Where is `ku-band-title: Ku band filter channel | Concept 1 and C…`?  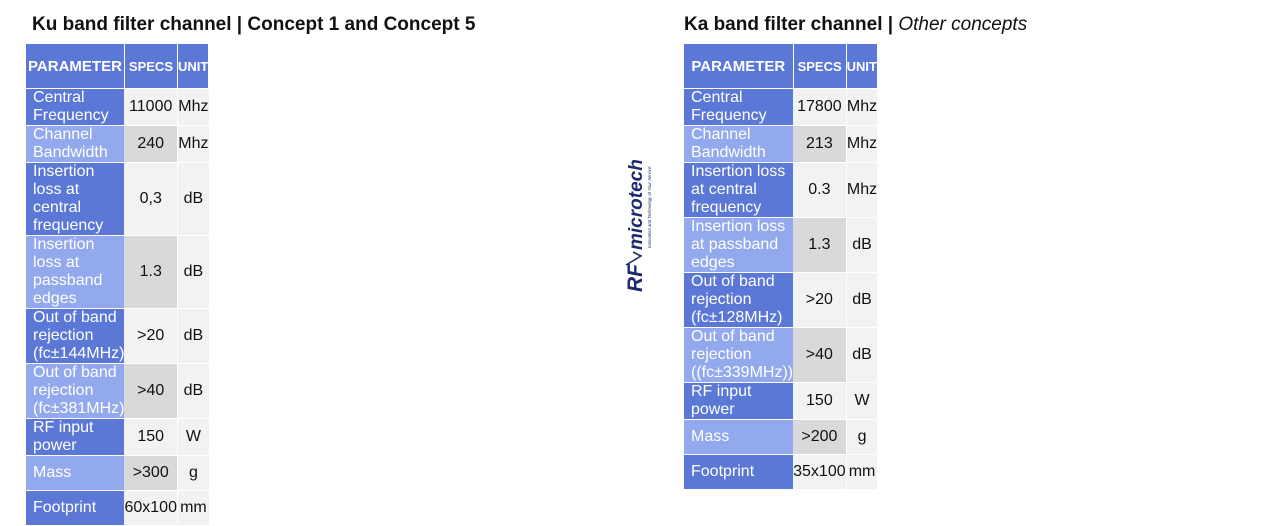
ku-band-title: Ku band filter channel | Concept 1 and C… is located at coordinates (254, 24).